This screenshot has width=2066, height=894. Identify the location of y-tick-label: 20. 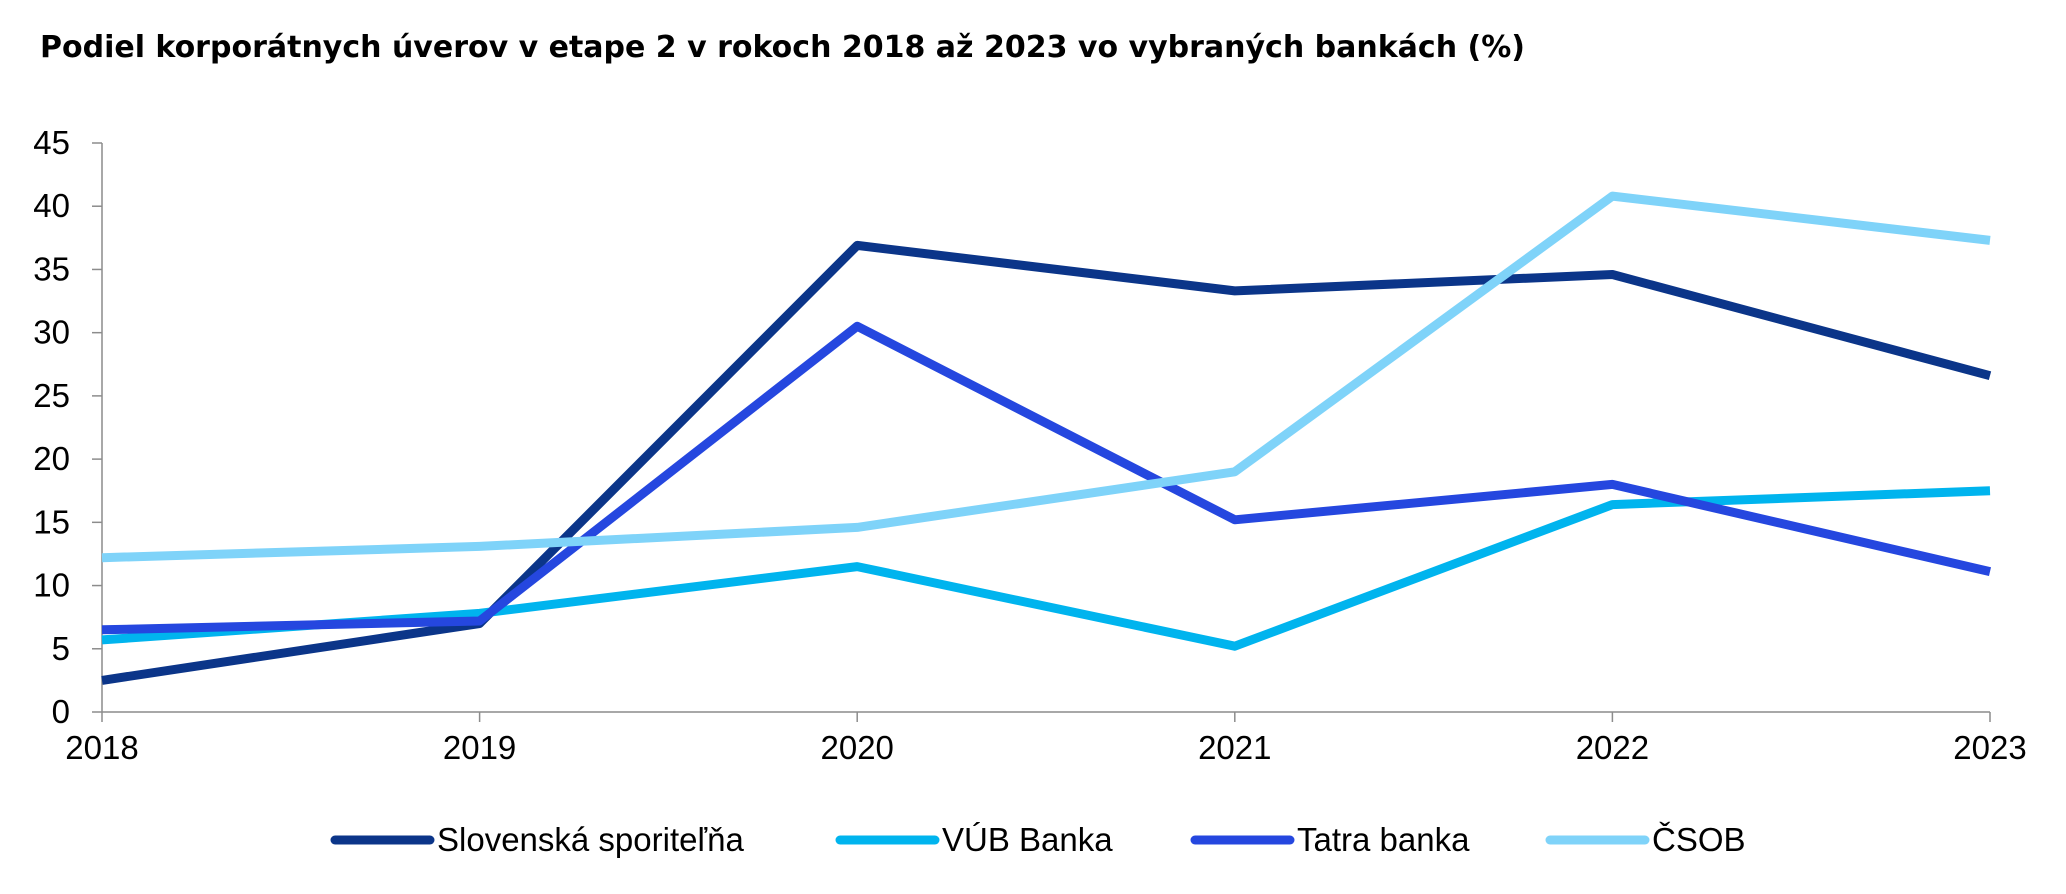
(51, 458).